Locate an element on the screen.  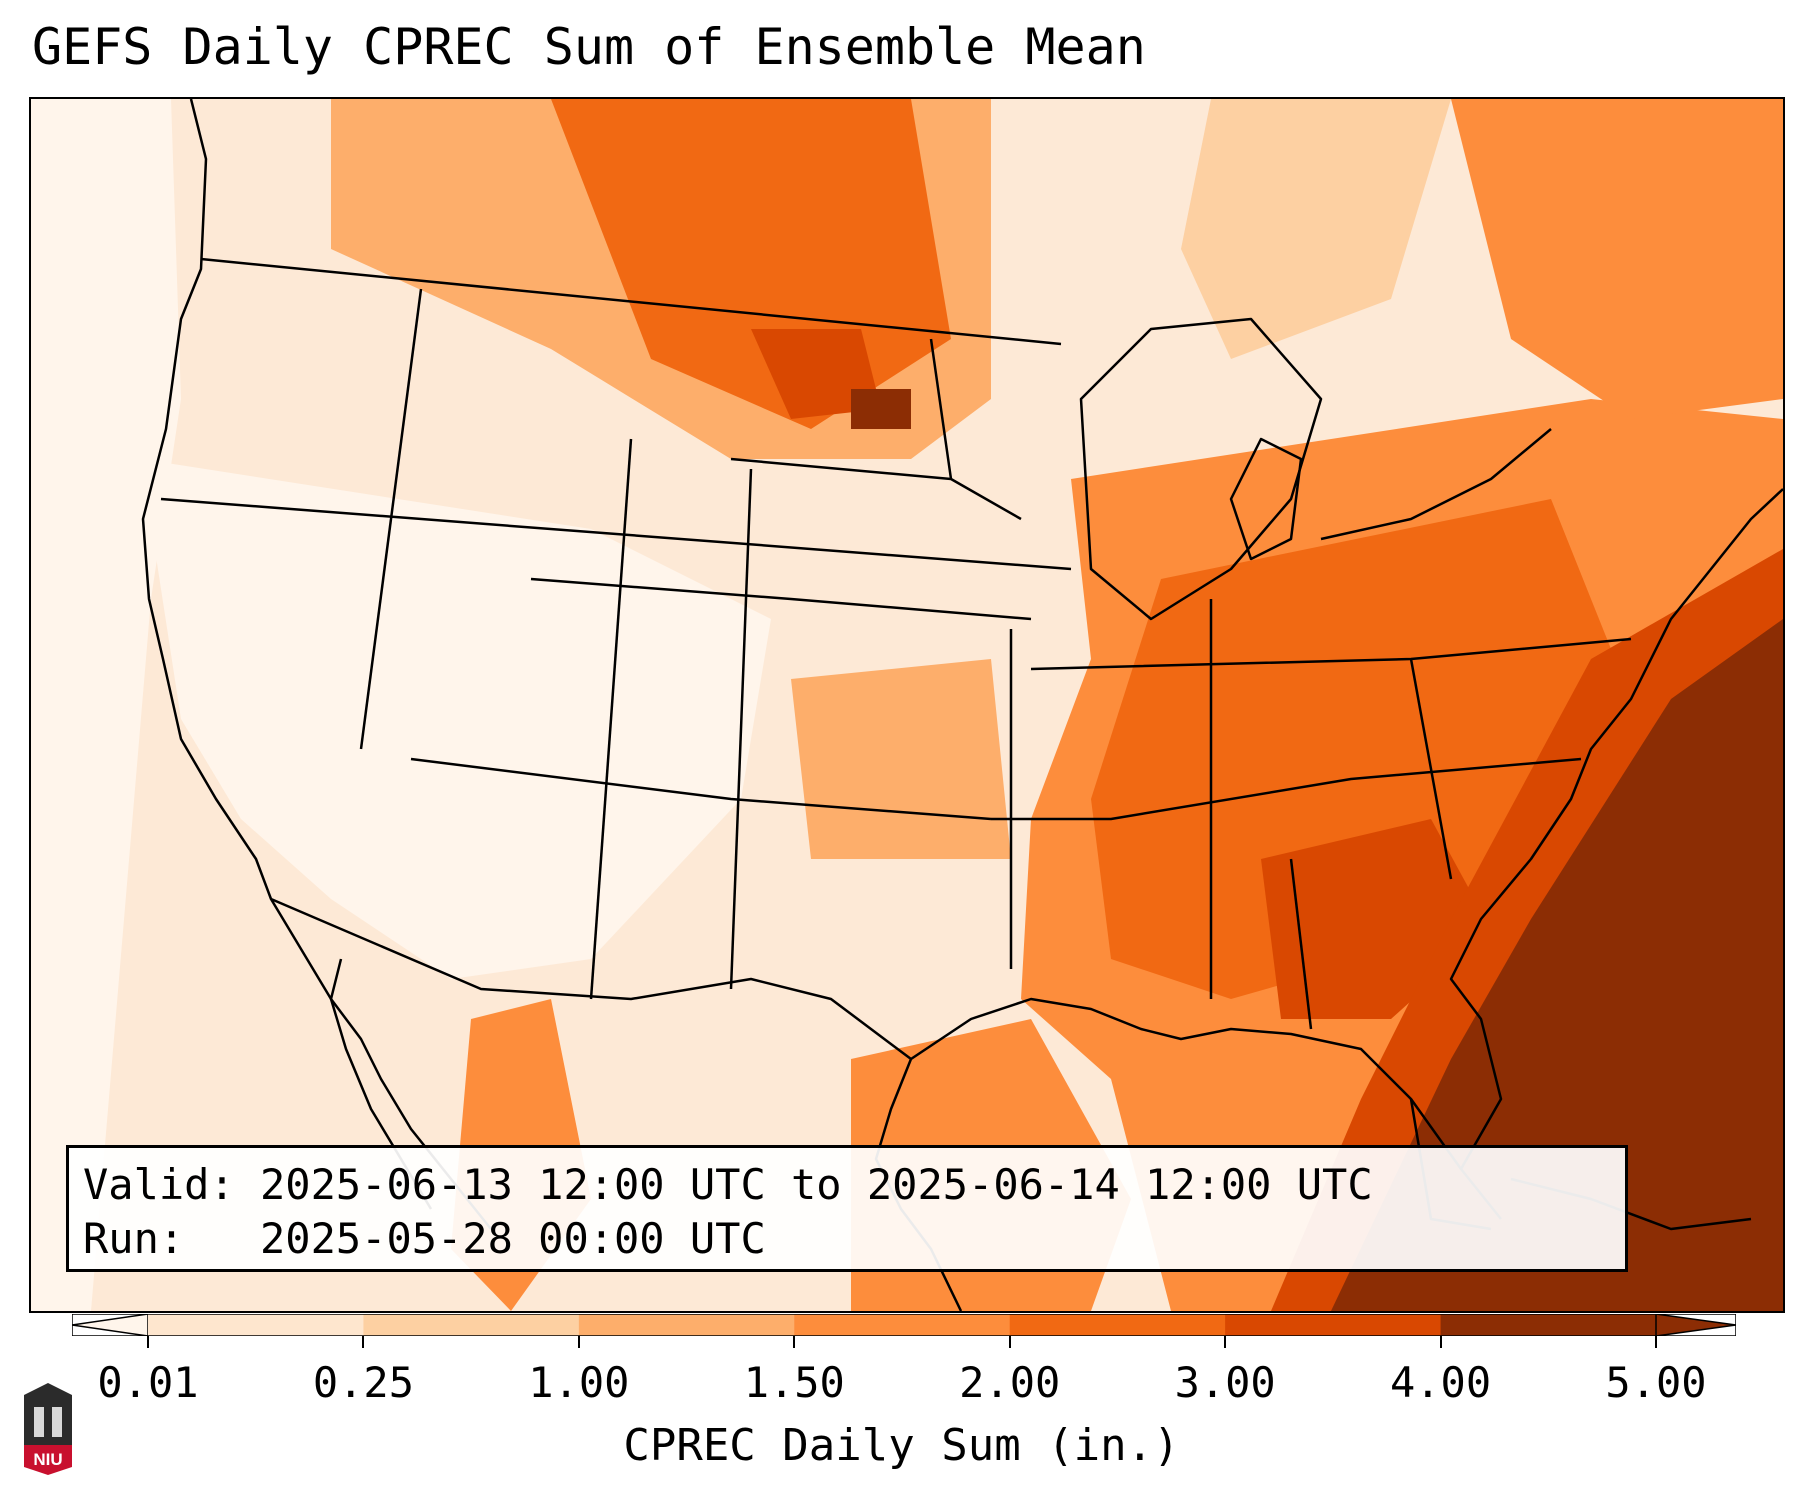
field-dakotas-peak is located at coordinates (881, 409).